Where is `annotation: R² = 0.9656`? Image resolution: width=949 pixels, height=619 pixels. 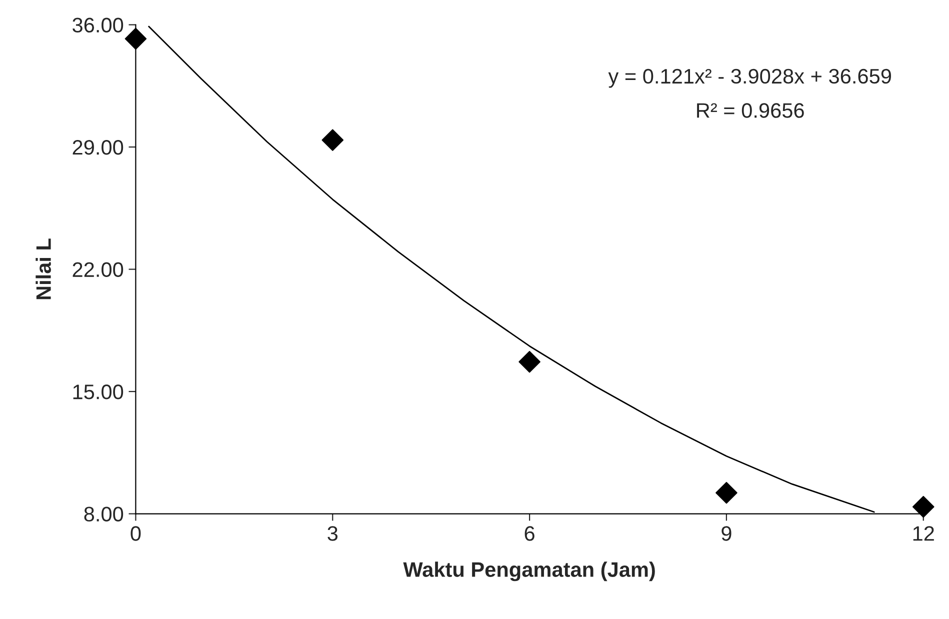
annotation: R² = 0.9656 is located at coordinates (750, 110).